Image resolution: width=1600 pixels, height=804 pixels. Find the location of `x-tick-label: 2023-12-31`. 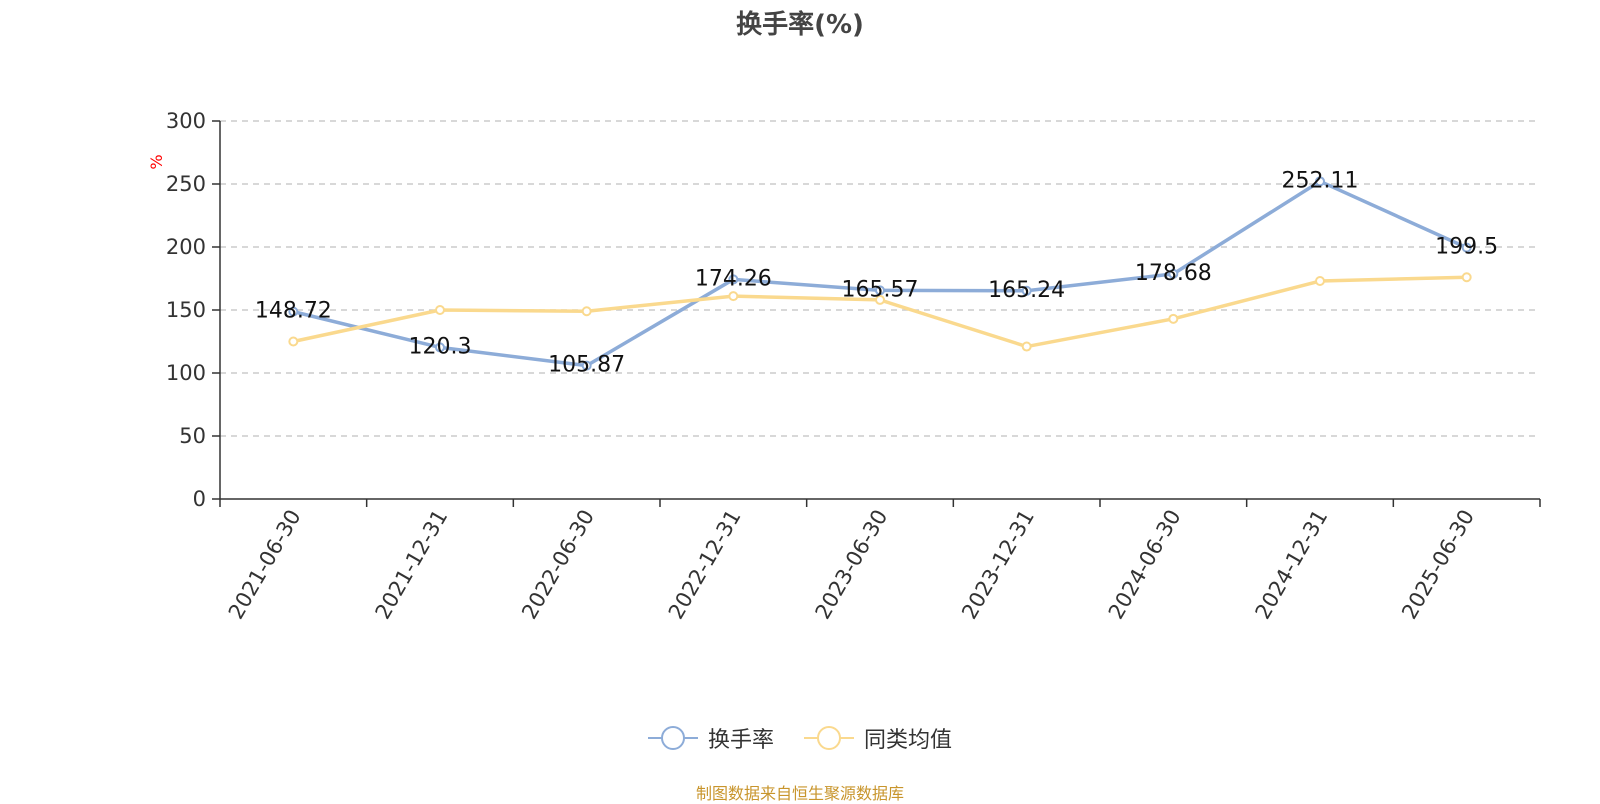

x-tick-label: 2023-12-31 is located at coordinates (998, 565).